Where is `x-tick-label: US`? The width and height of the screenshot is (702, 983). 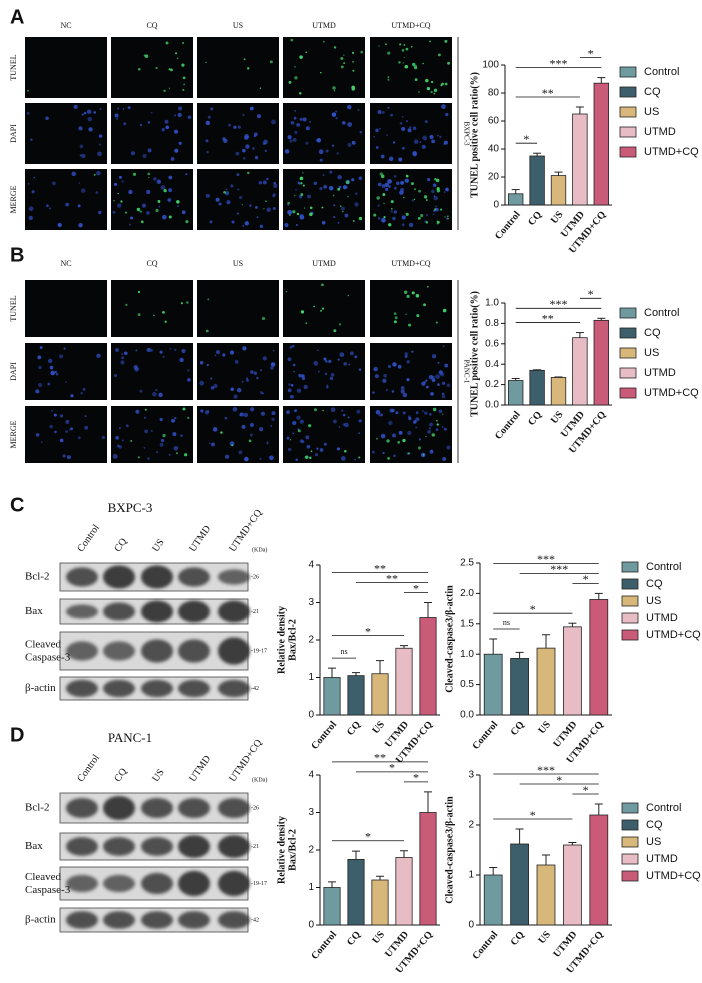
x-tick-label: US is located at coordinates (557, 417).